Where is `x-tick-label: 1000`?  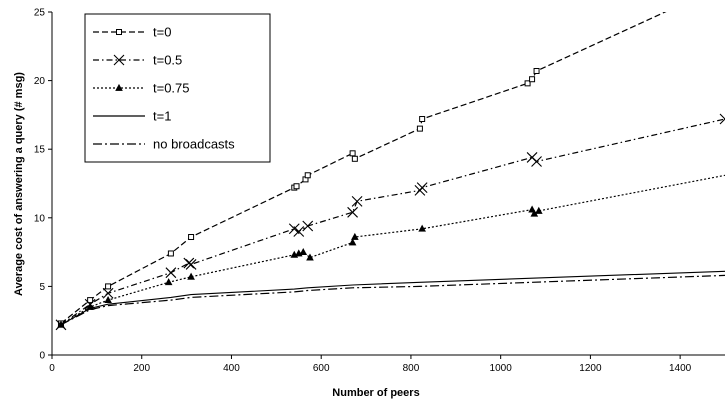 x-tick-label: 1000 is located at coordinates (501, 368).